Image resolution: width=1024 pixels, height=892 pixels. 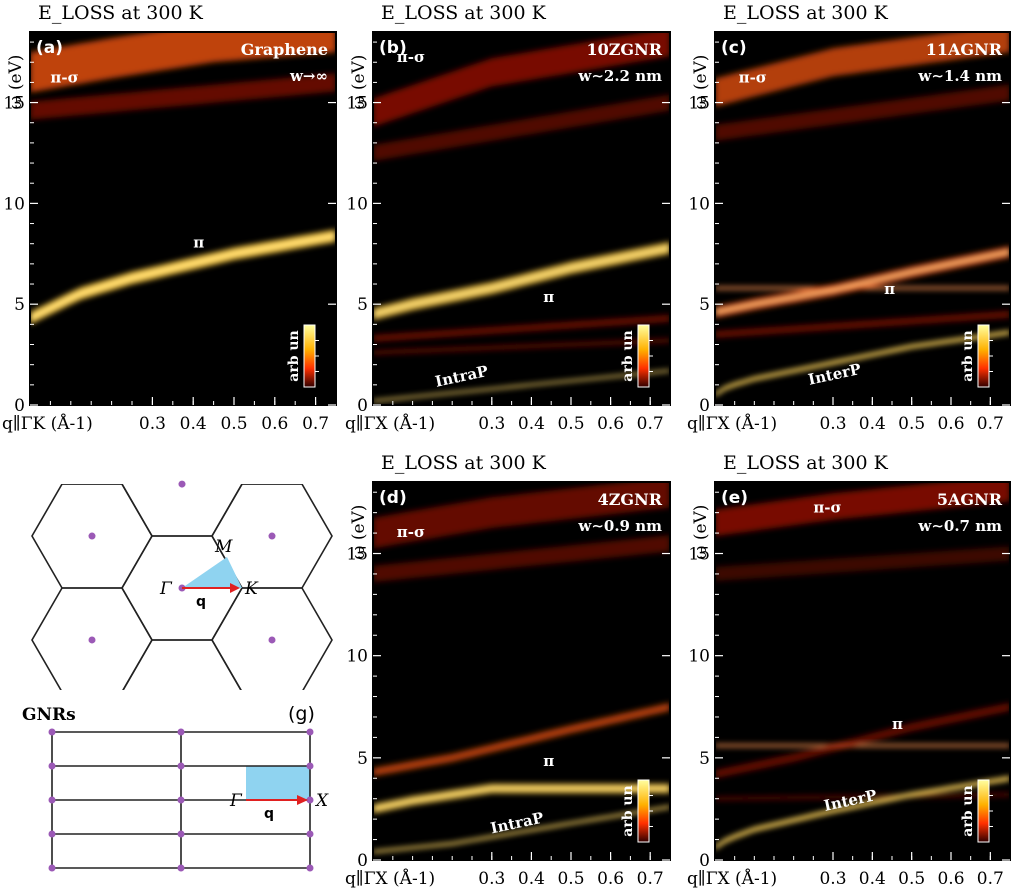 I want to click on m-point-label: M, so click(x=223, y=547).